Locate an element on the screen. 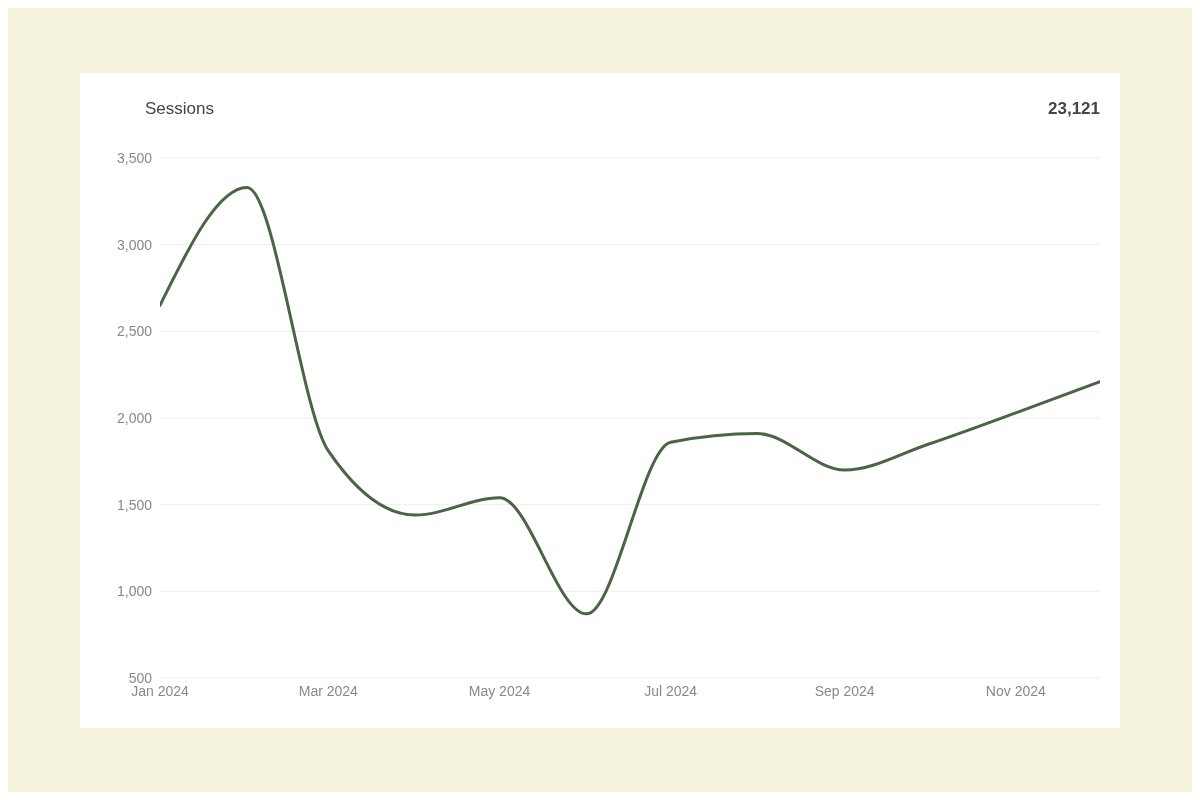  y-tick-label: 1,000 is located at coordinates (134, 591).